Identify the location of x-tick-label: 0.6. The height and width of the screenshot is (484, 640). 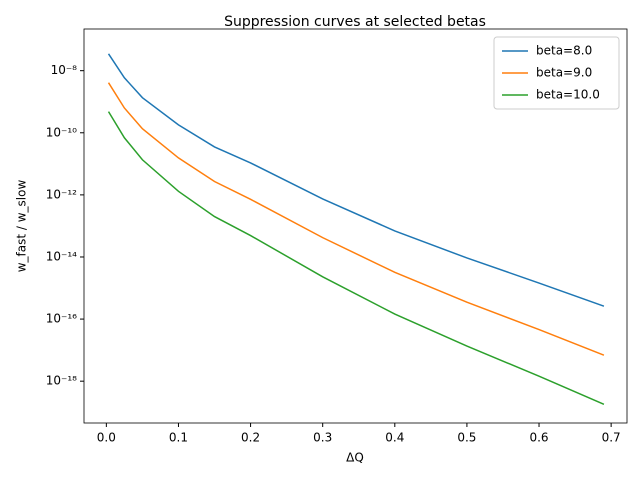
(538, 438).